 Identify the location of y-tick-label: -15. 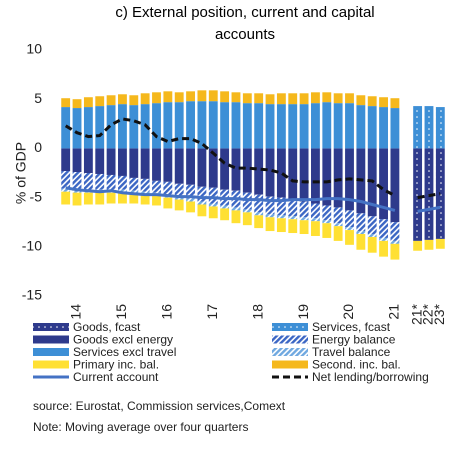
(32, 295).